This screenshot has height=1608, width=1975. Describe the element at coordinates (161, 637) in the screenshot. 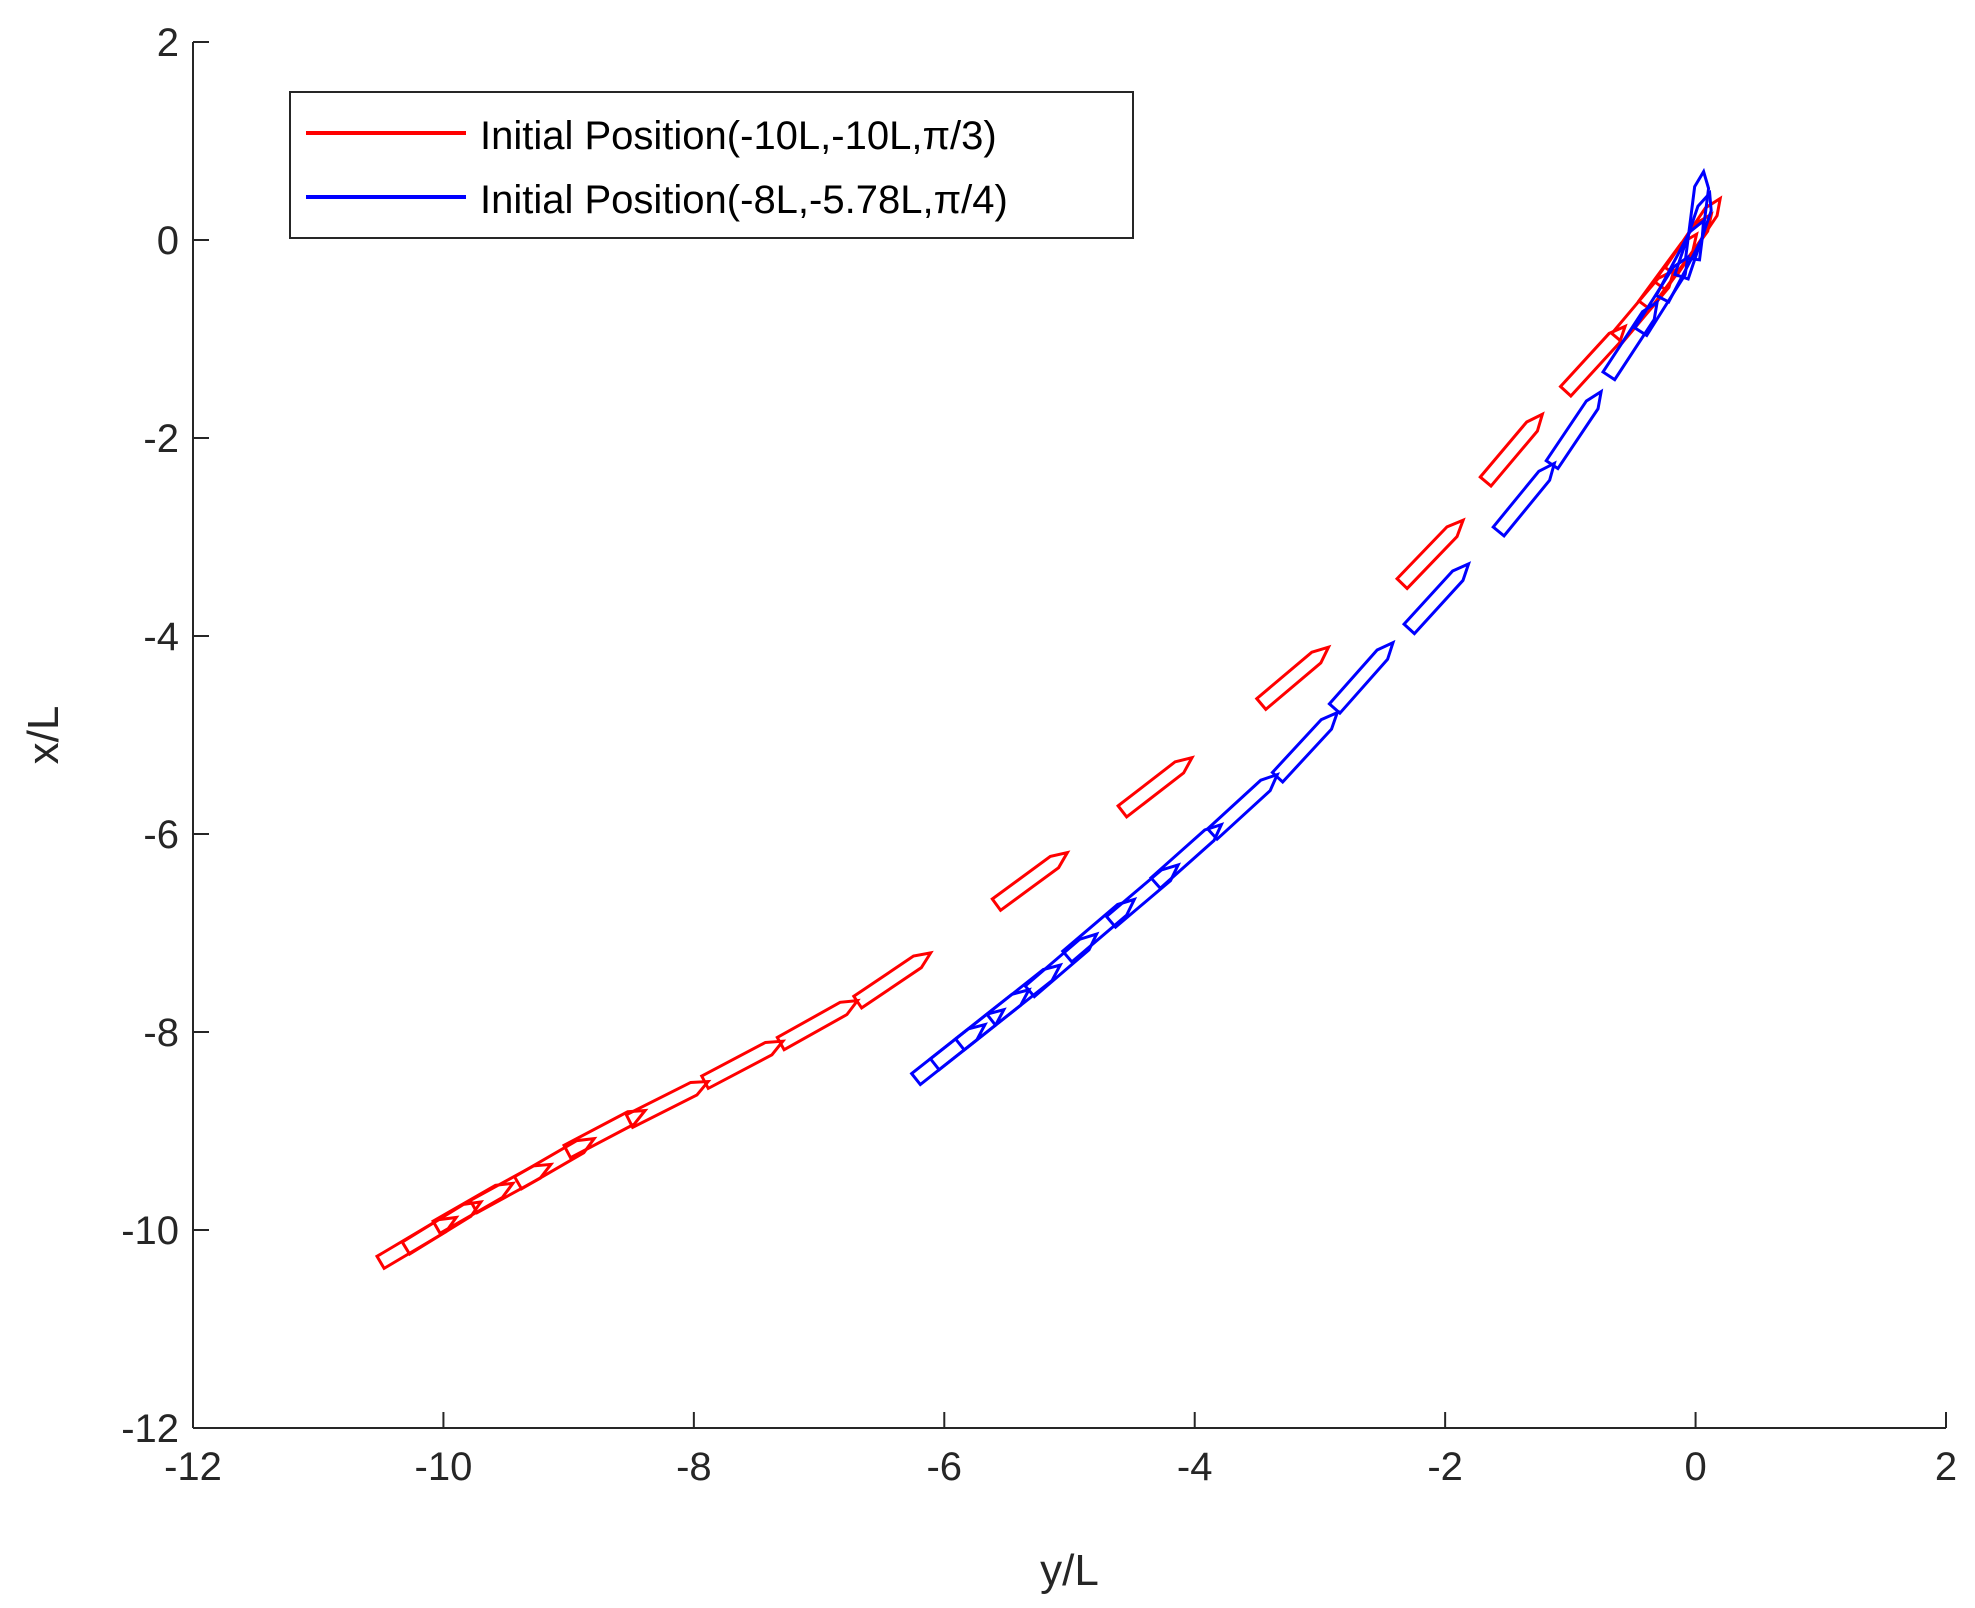

I see `y-tick-label: -4` at that location.